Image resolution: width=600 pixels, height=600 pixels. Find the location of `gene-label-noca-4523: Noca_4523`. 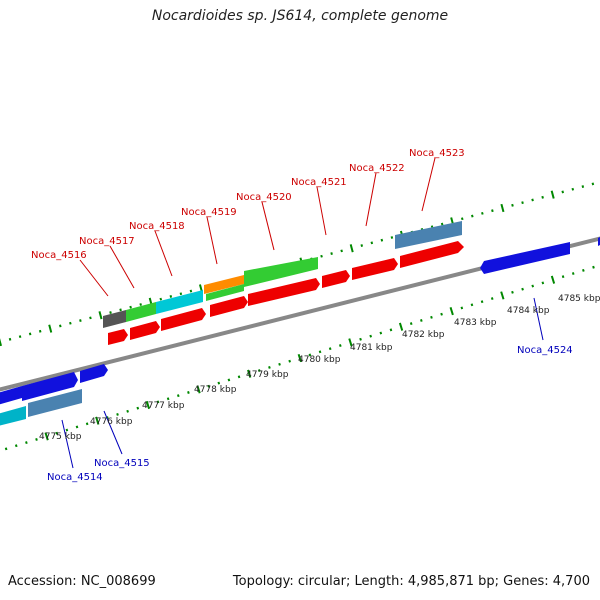

gene-label-noca-4523: Noca_4523 is located at coordinates (437, 153).